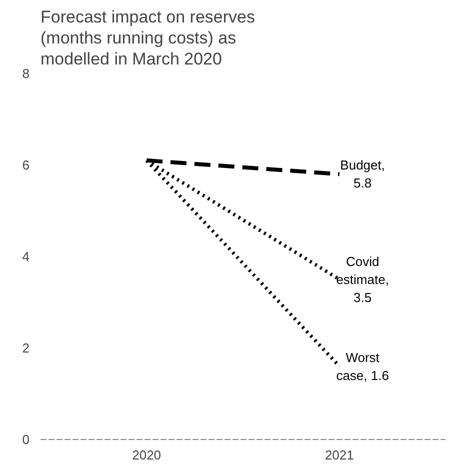  I want to click on y-tick-label: 6, so click(26, 165).